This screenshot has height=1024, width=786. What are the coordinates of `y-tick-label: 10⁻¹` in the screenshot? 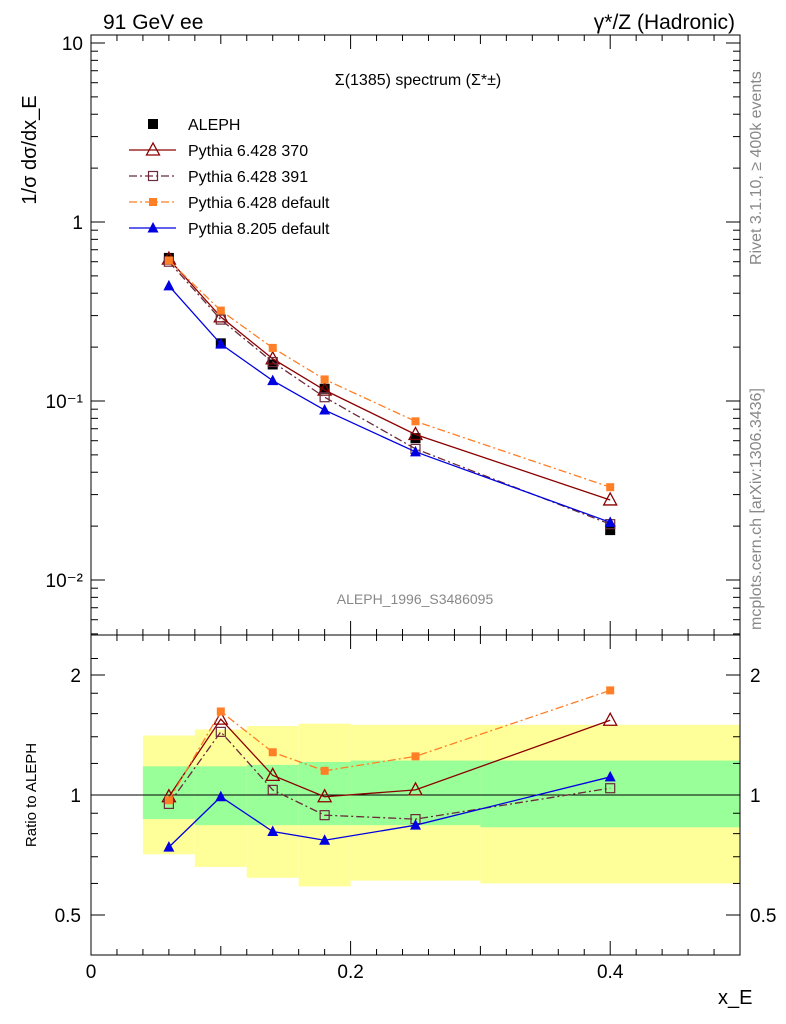 It's located at (65, 402).